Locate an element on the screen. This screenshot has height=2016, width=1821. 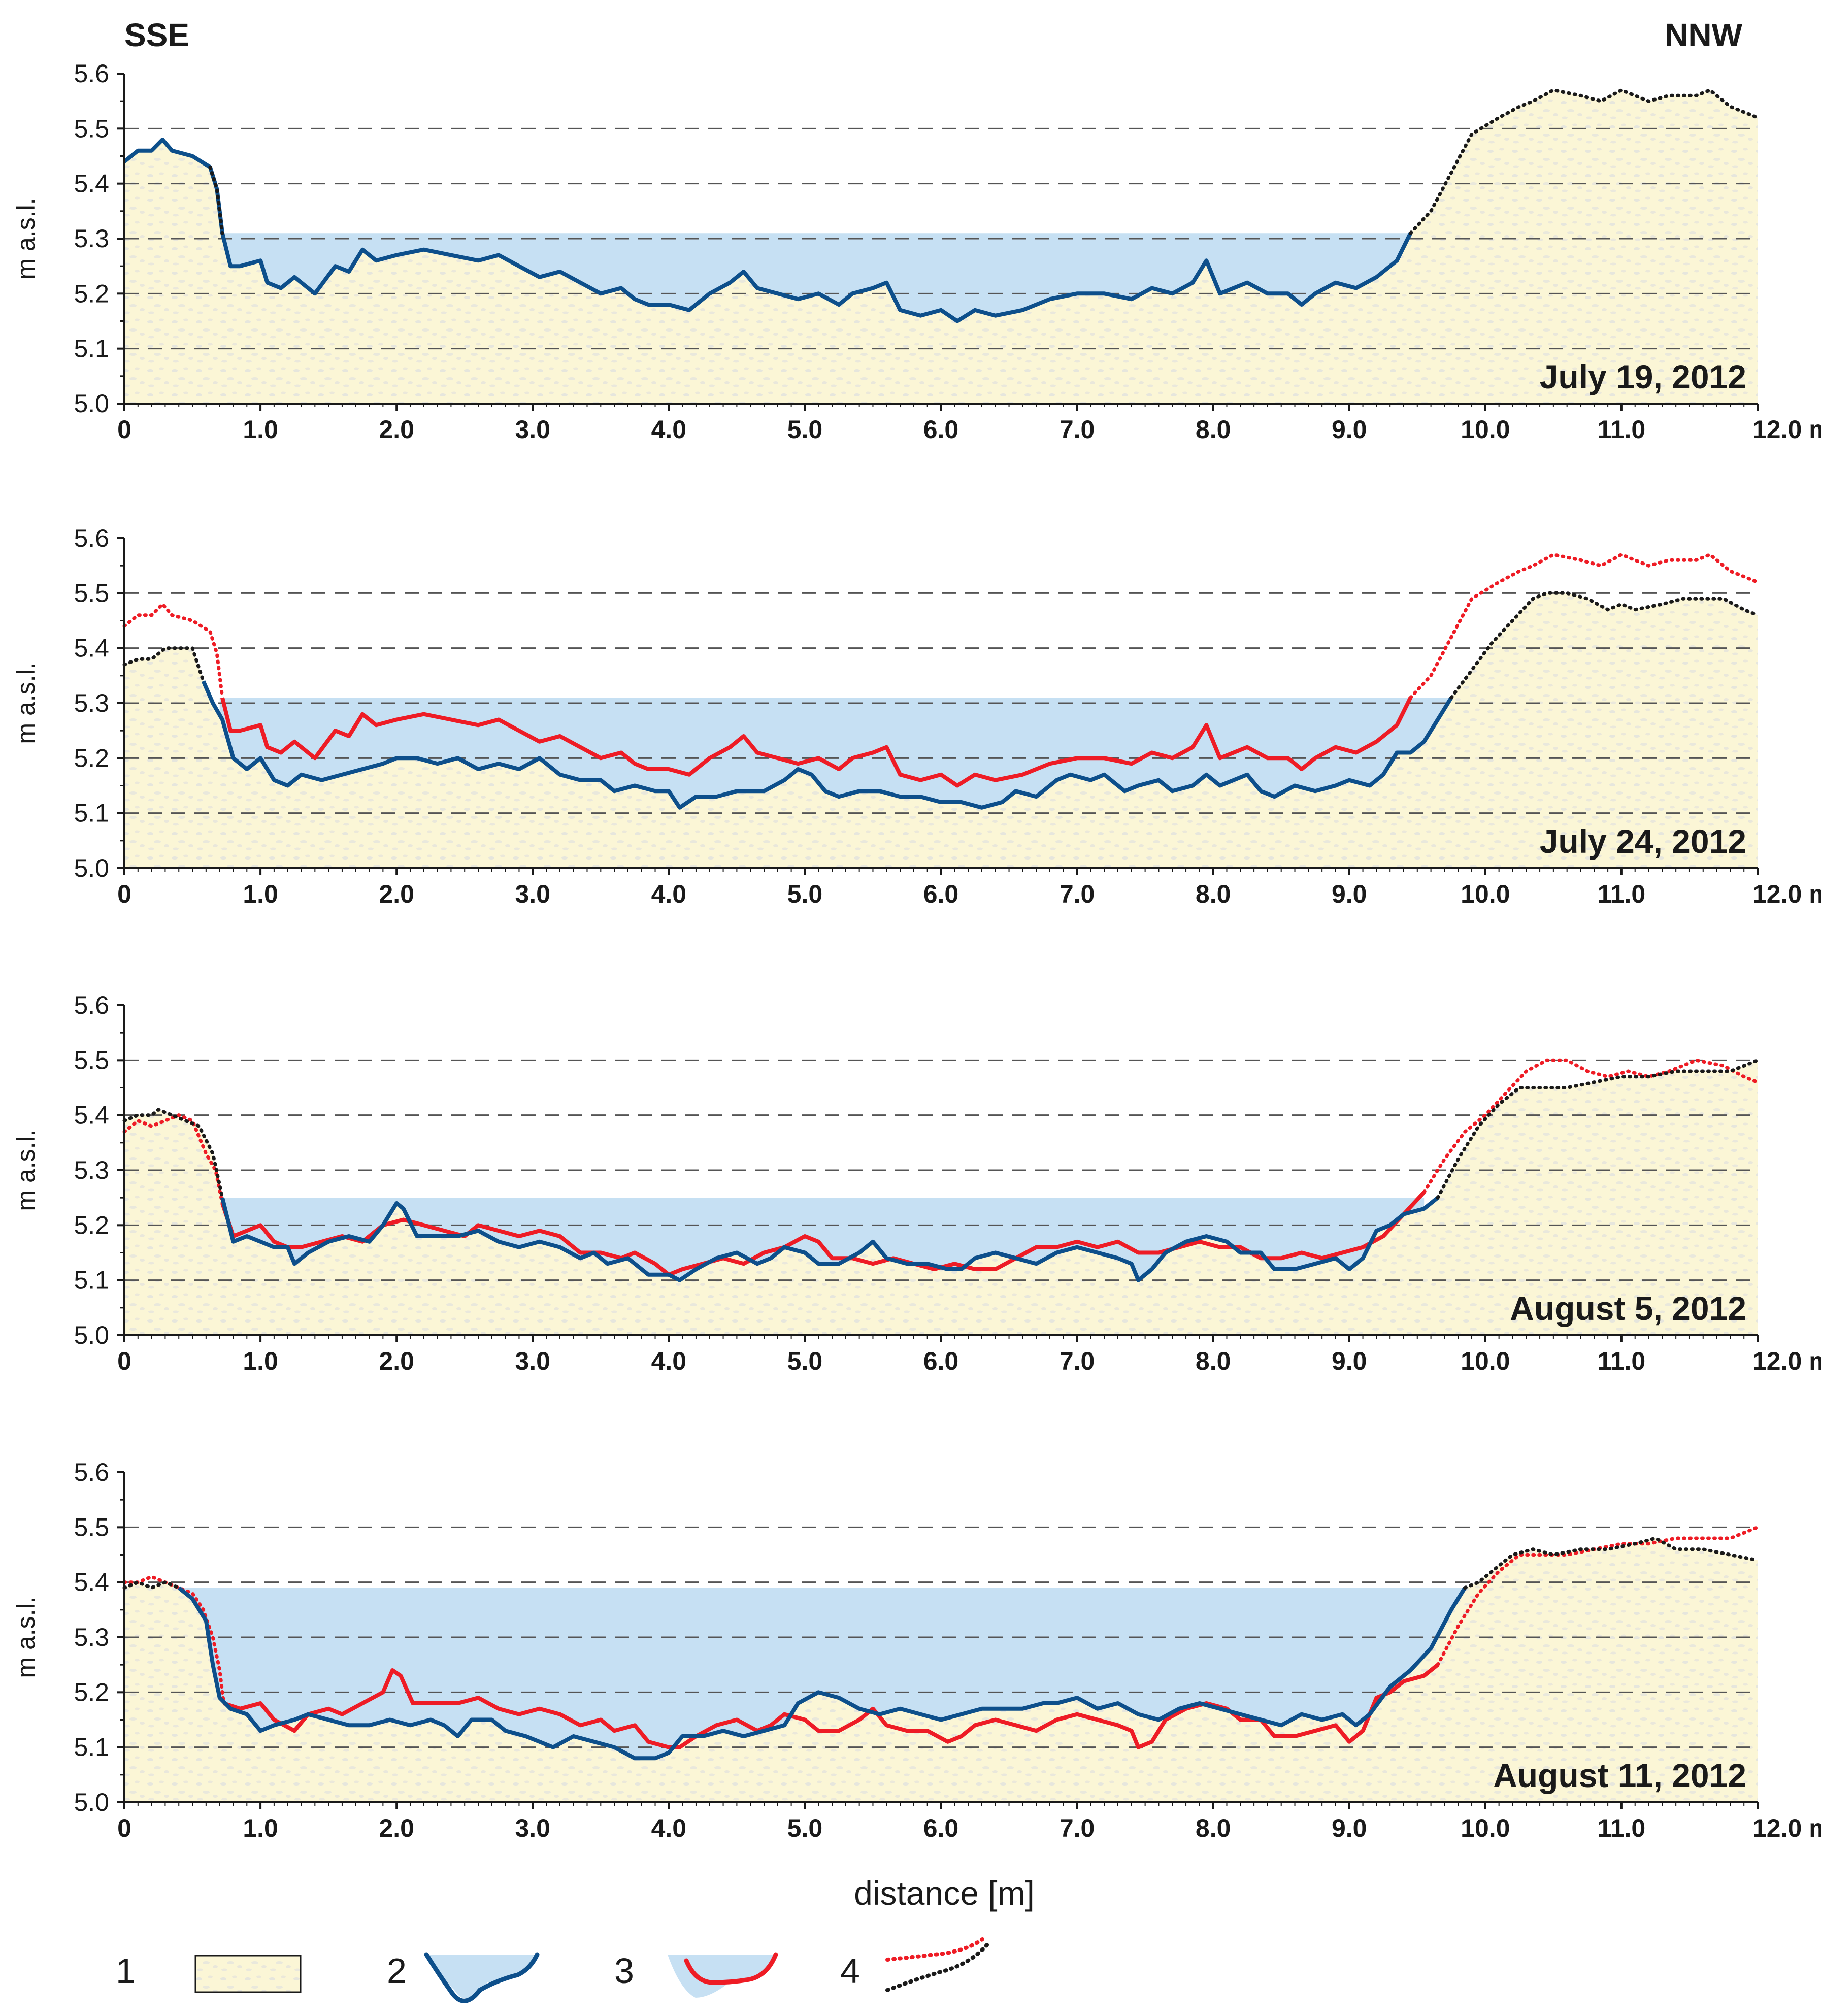
direction-label-nnw: NNW is located at coordinates (1703, 35).